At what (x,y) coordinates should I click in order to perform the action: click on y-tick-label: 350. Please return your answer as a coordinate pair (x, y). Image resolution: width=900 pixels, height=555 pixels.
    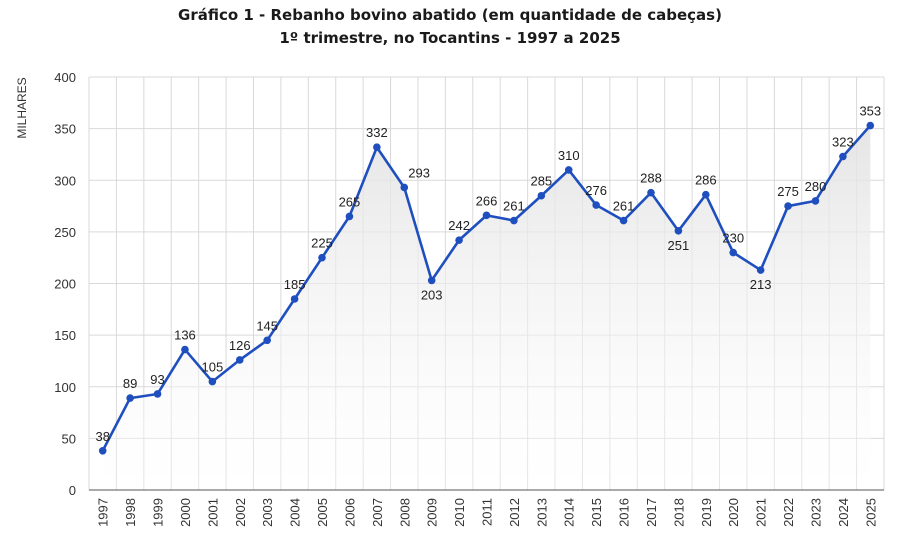
    Looking at the image, I should click on (65, 129).